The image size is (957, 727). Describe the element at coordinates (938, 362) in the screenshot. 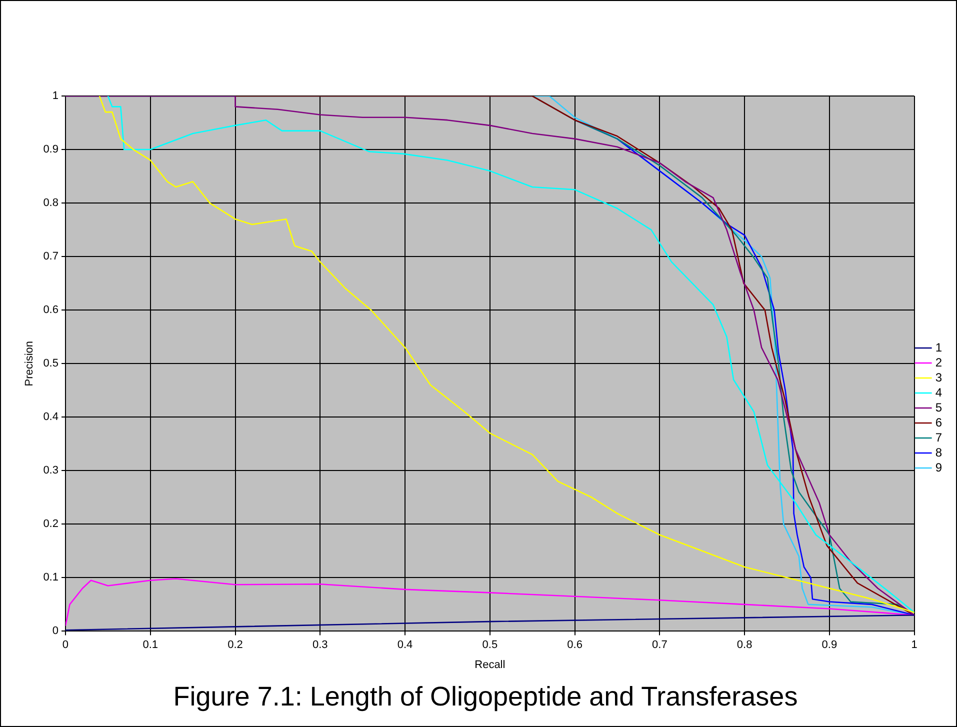

I see `legend-label: 2` at that location.